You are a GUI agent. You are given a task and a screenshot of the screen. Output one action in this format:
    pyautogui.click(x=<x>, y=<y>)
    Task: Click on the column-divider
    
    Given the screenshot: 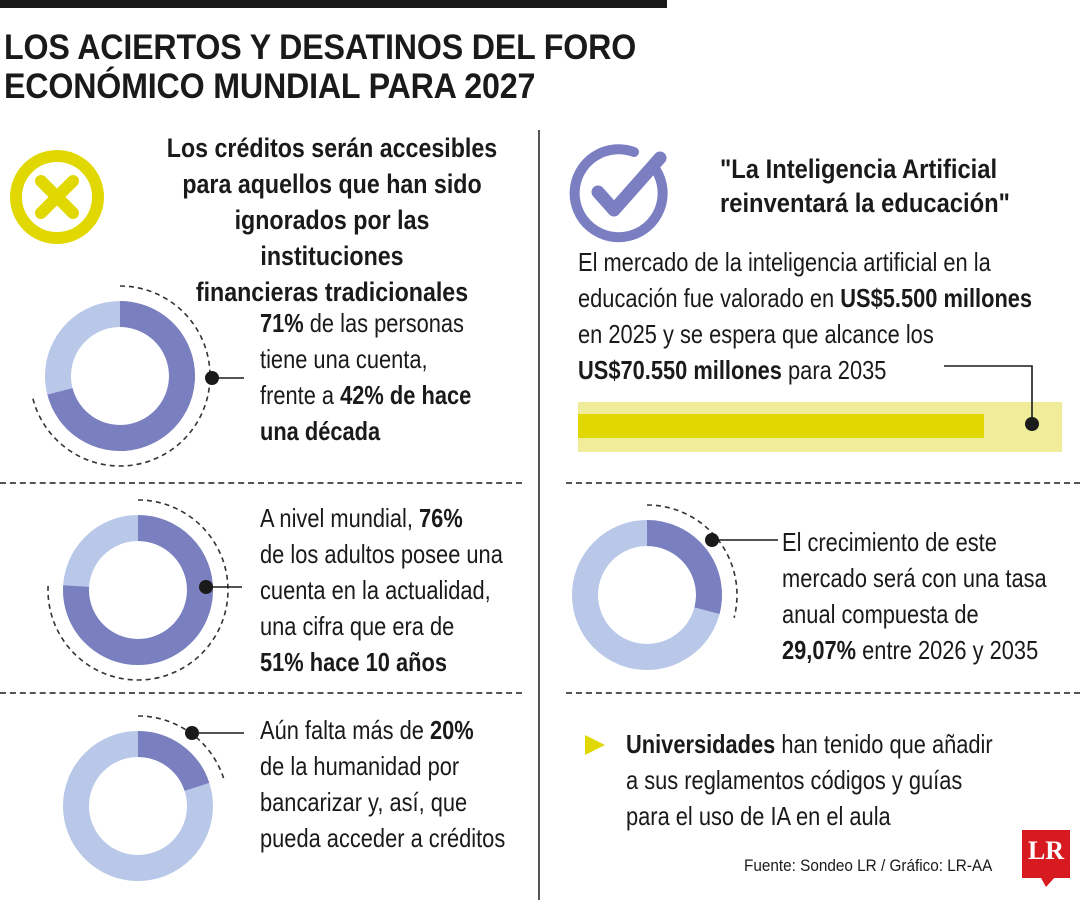 What is the action you would take?
    pyautogui.click(x=539, y=515)
    